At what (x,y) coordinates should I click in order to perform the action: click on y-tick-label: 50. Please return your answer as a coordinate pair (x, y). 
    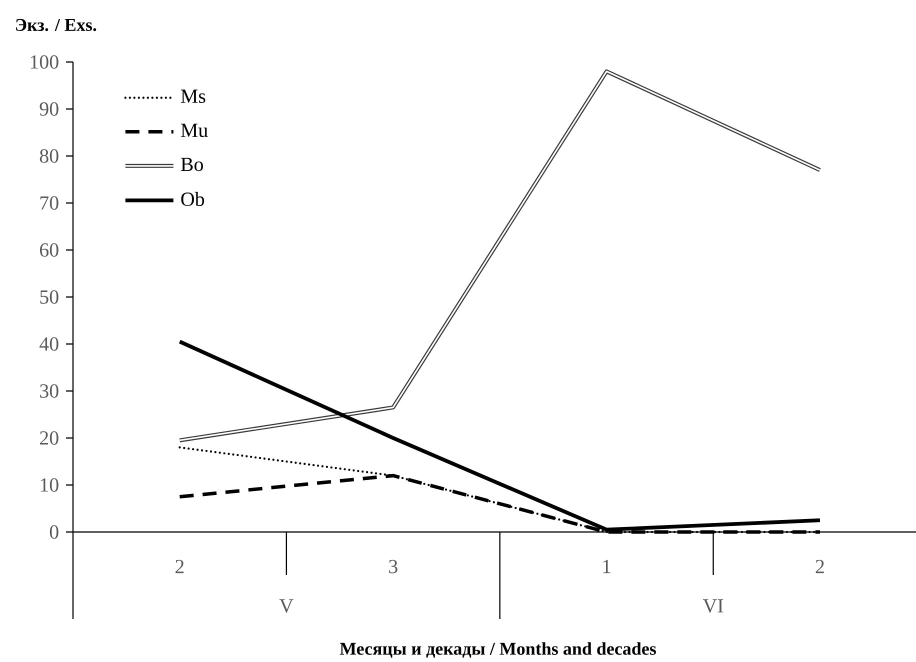
    Looking at the image, I should click on (49, 297).